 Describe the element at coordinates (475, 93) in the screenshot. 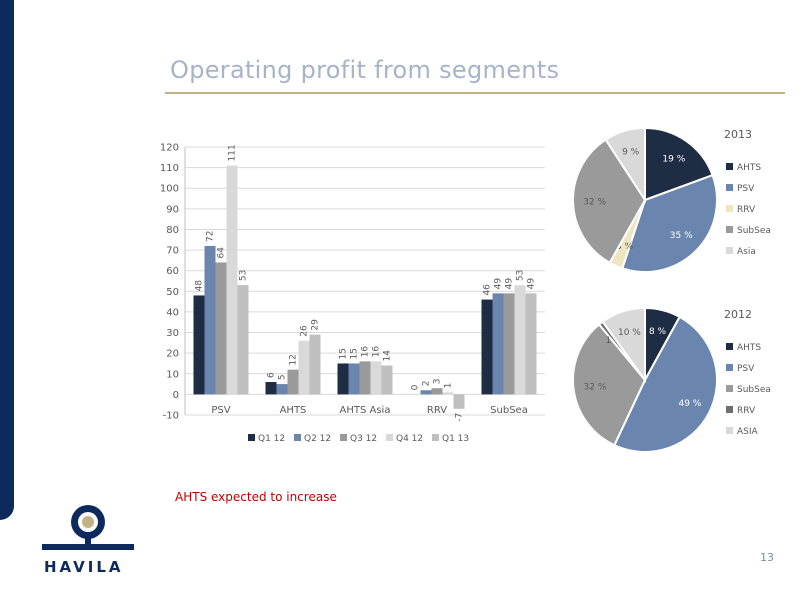

I see `title-divider` at that location.